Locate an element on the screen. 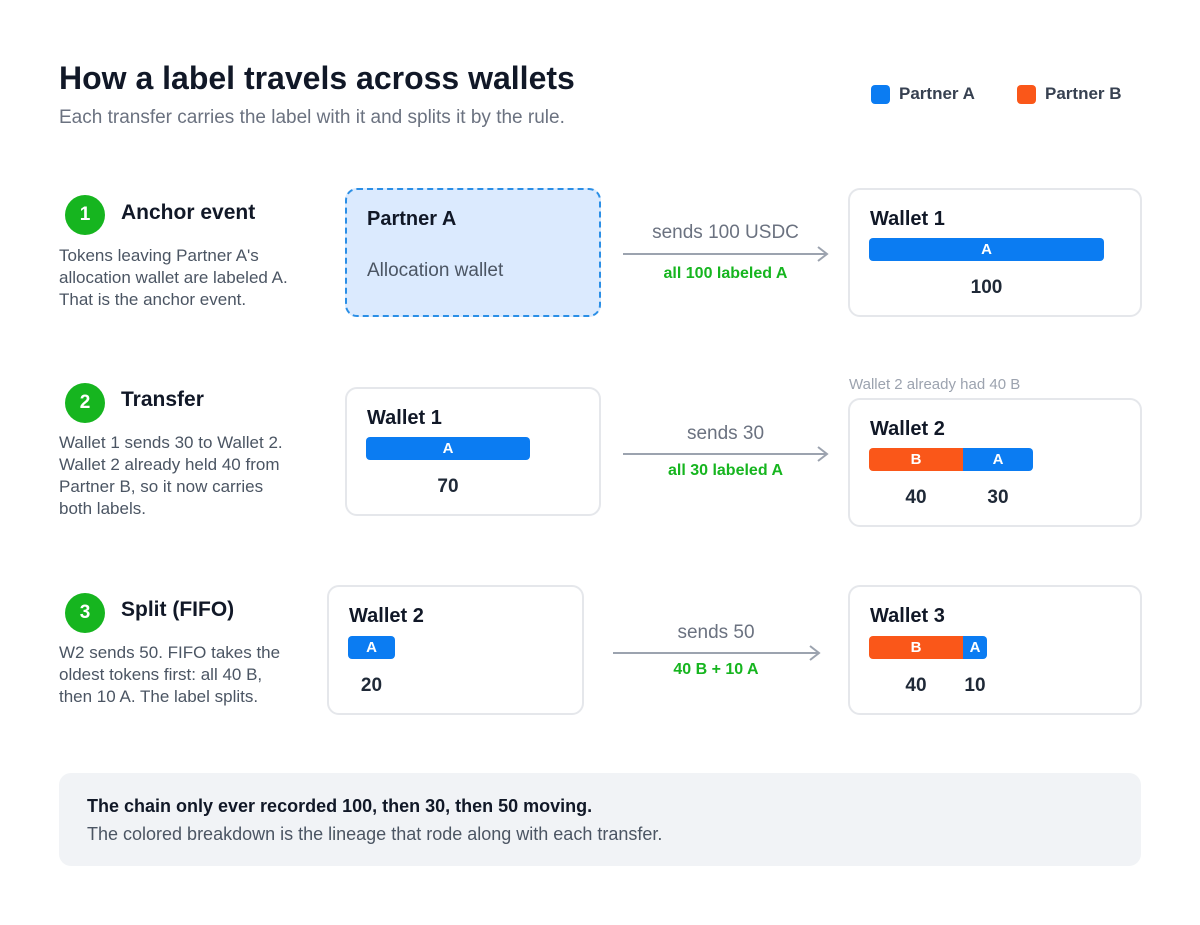 The width and height of the screenshot is (1200, 925). card-subtitle: Allocation wallet is located at coordinates (435, 270).